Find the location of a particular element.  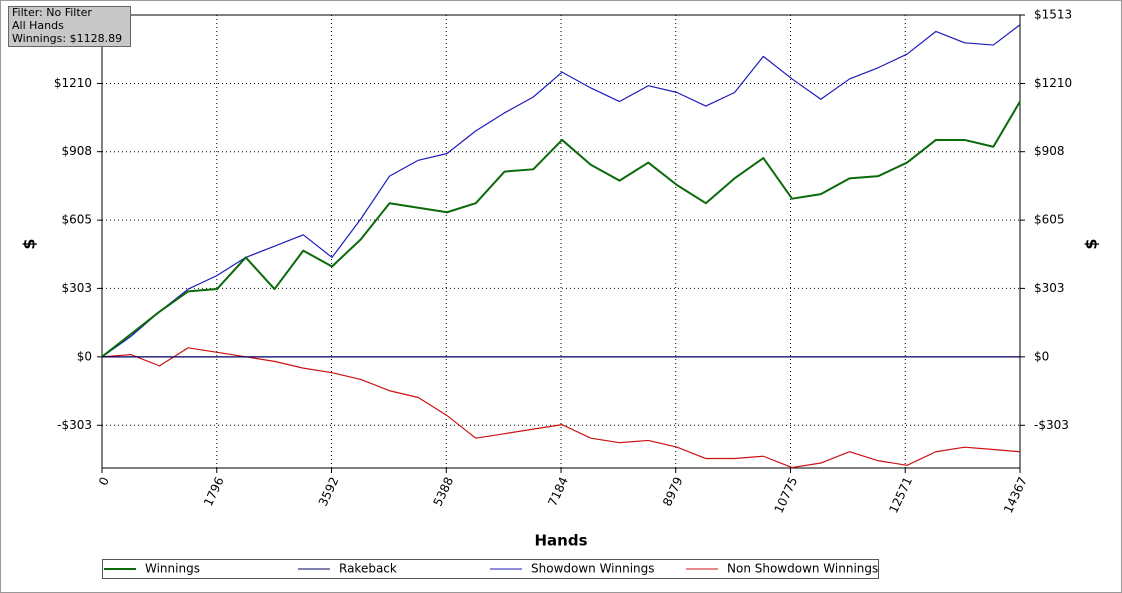

legend-label: Winnings is located at coordinates (172, 569).